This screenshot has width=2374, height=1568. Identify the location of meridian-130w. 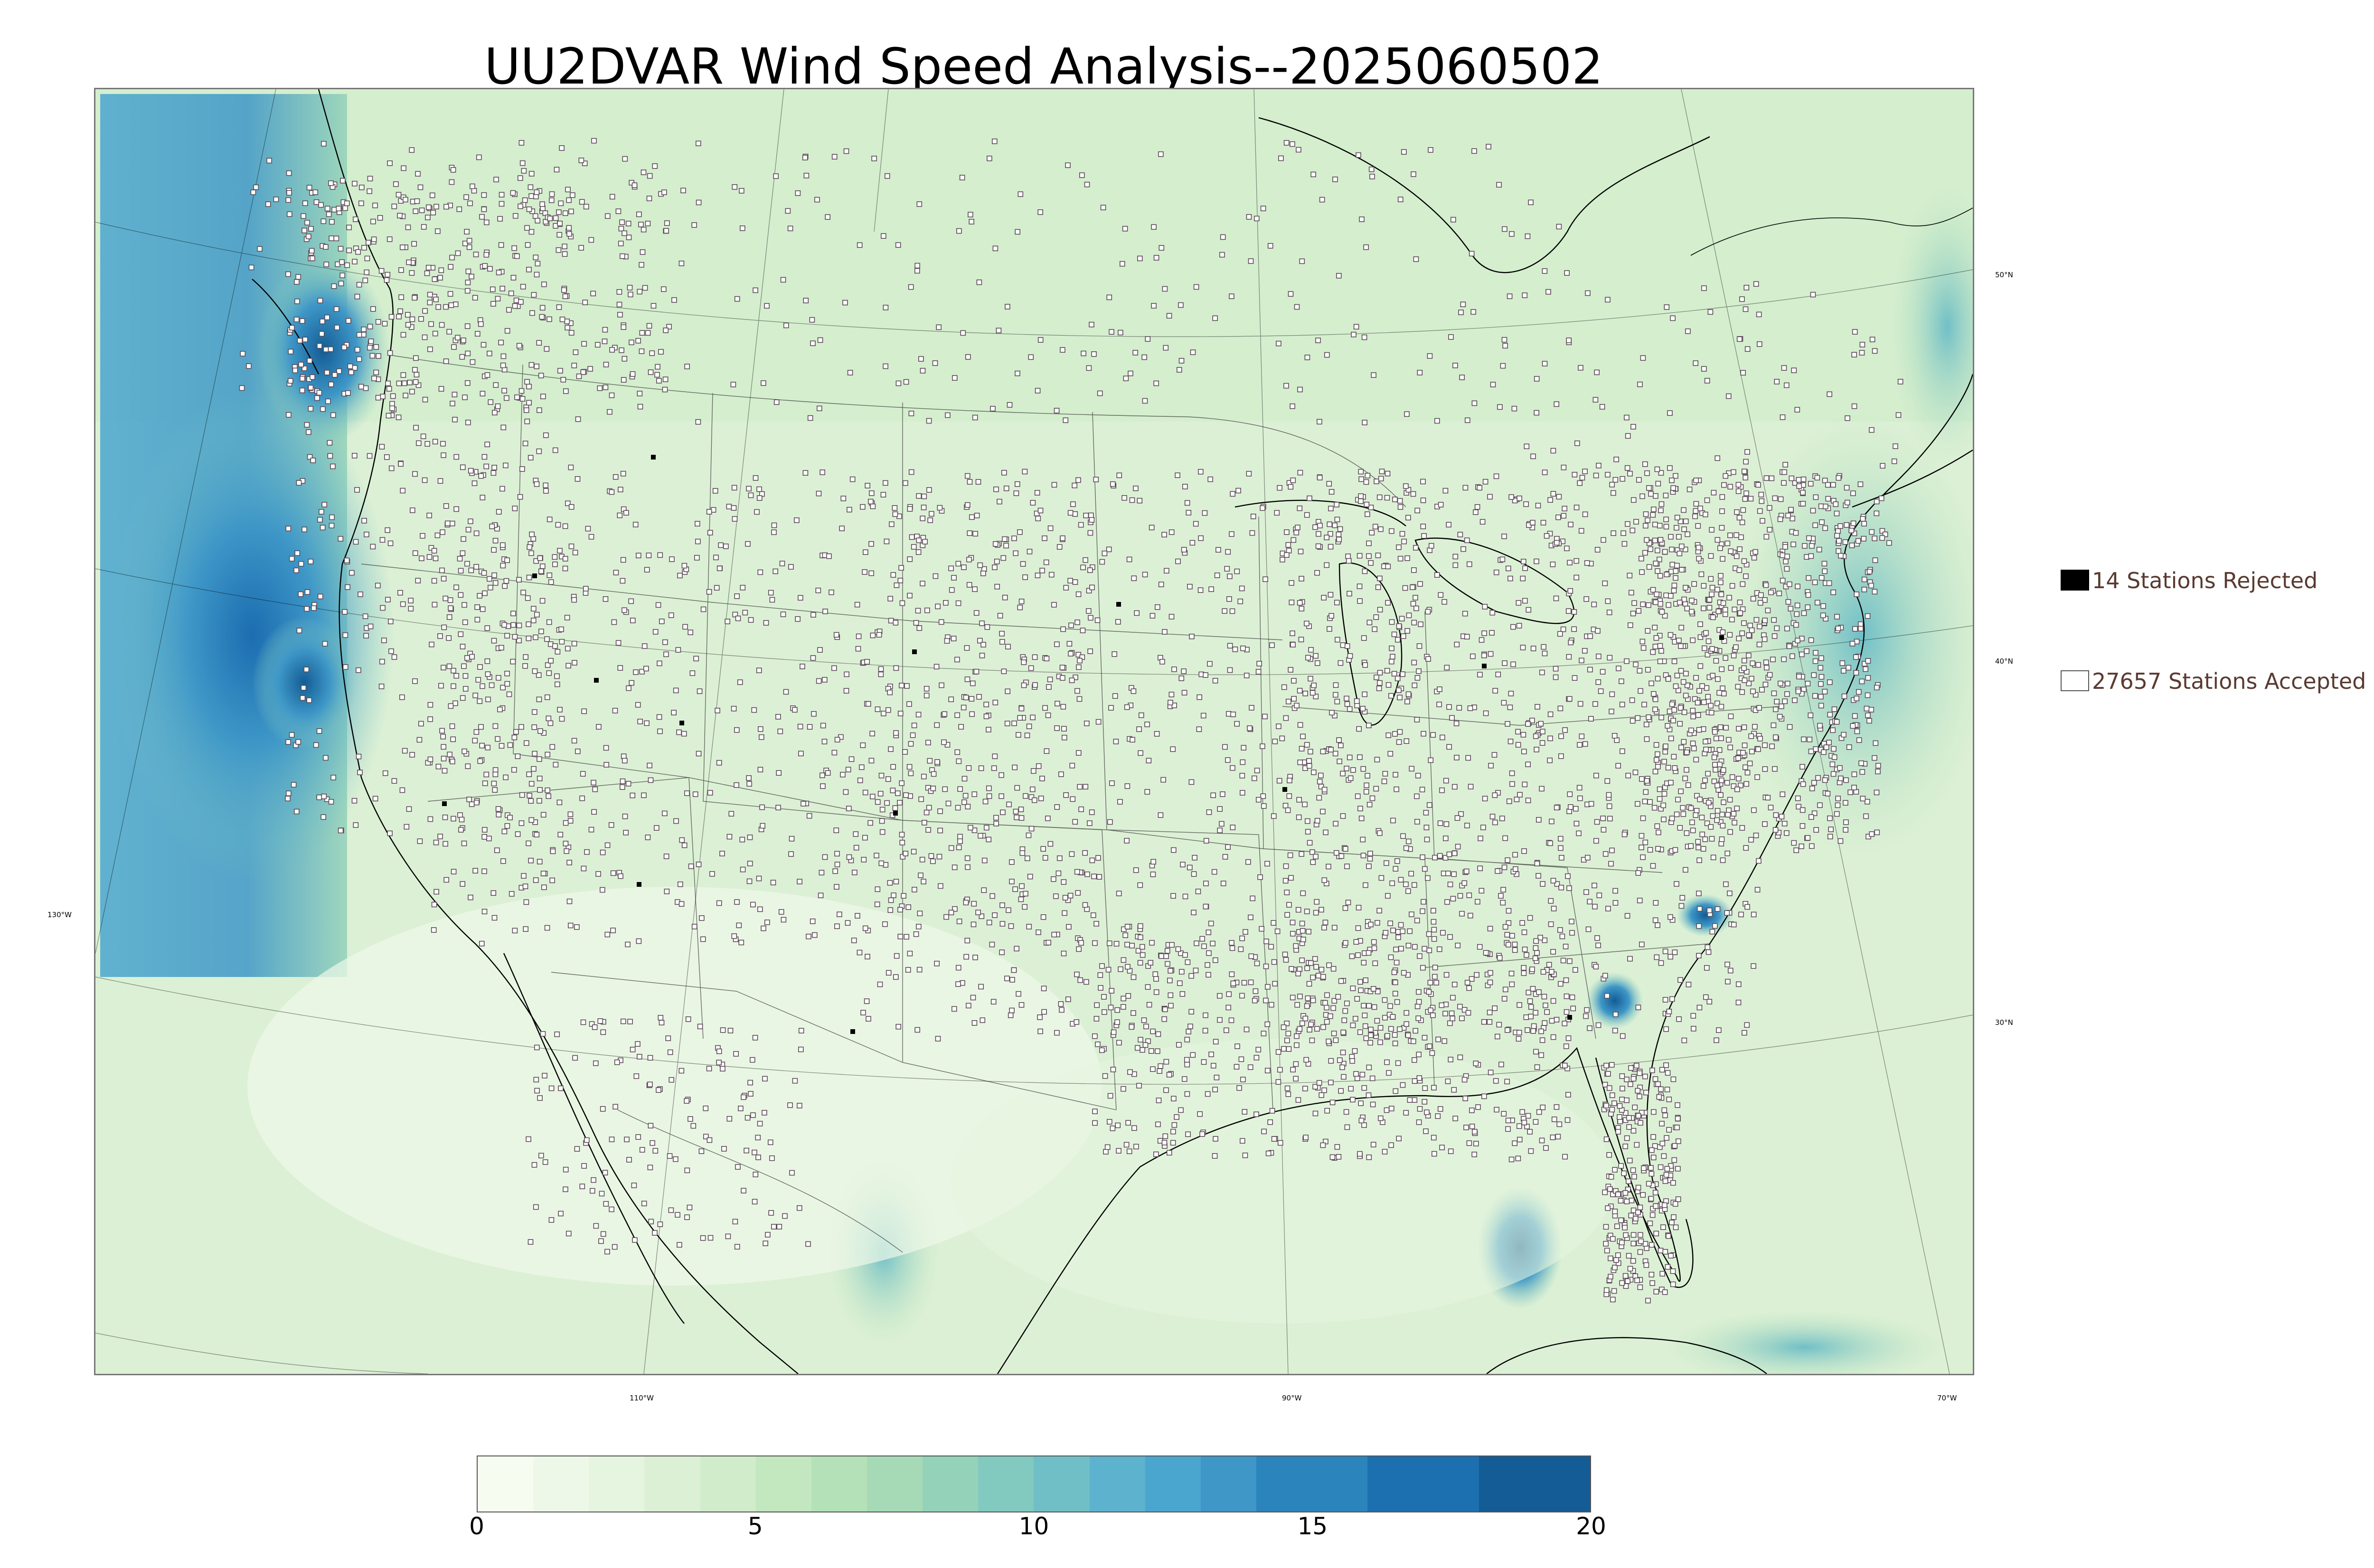
(185, 521).